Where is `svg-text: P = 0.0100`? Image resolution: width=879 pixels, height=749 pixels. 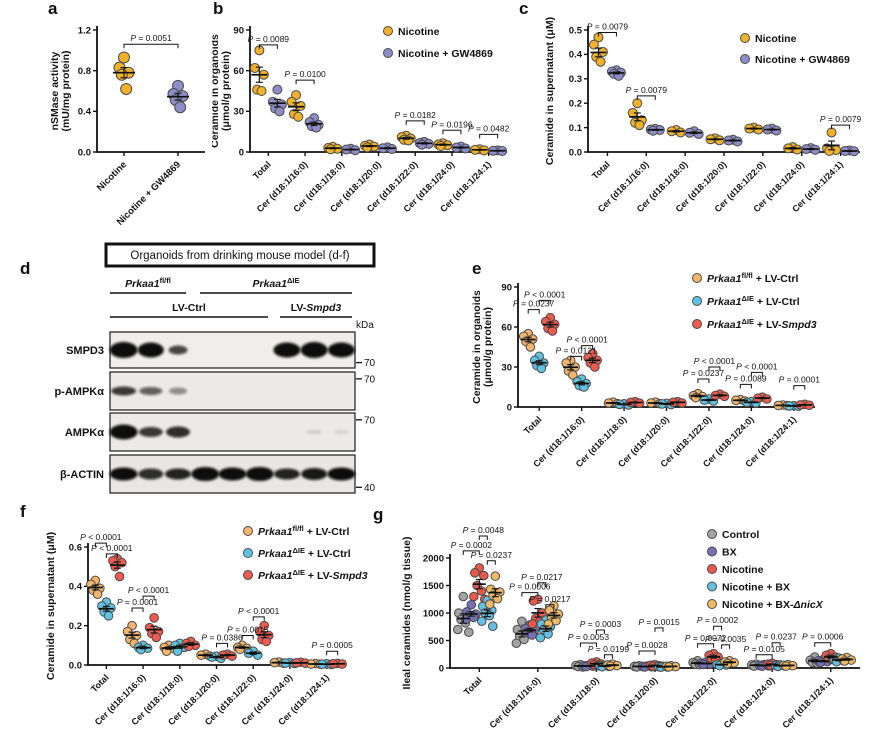
svg-text: P = 0.0100 is located at coordinates (305, 74).